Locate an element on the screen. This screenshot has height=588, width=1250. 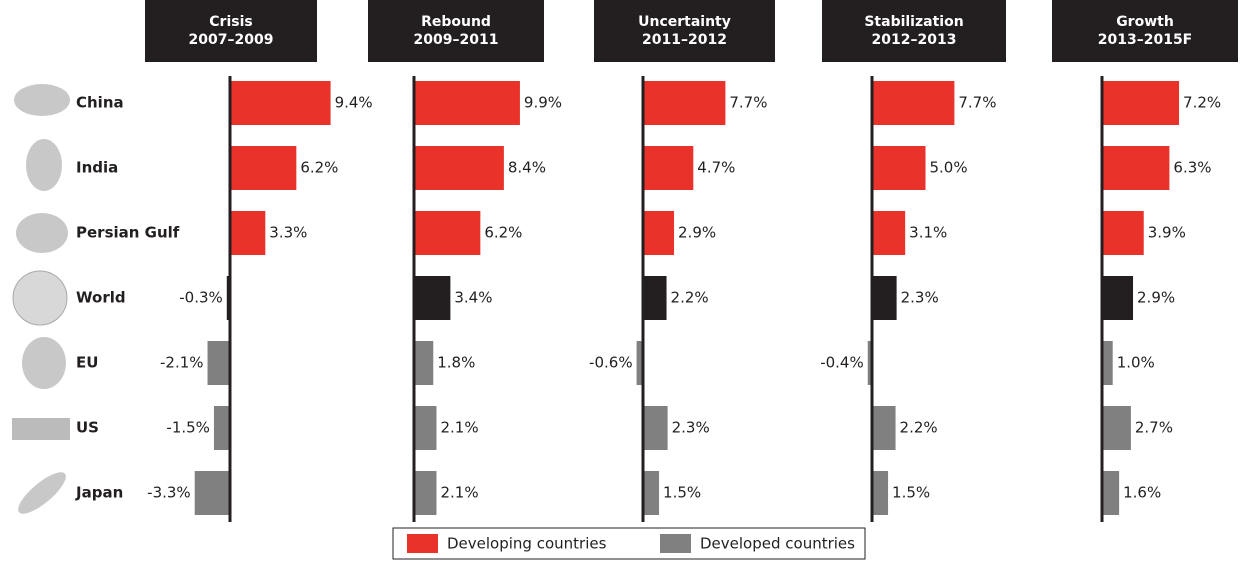
value-label: 8.4% is located at coordinates (527, 168).